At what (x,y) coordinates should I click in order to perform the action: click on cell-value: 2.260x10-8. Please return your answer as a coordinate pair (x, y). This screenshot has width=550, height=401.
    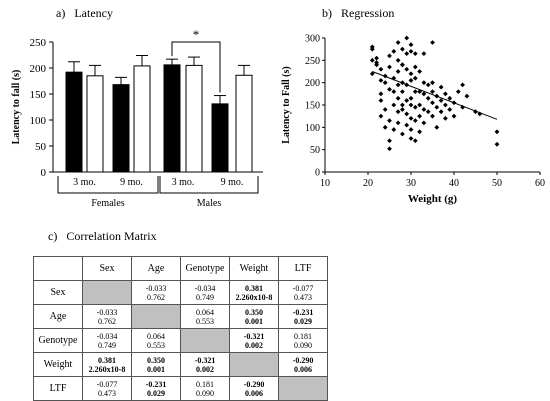
    Looking at the image, I should click on (254, 297).